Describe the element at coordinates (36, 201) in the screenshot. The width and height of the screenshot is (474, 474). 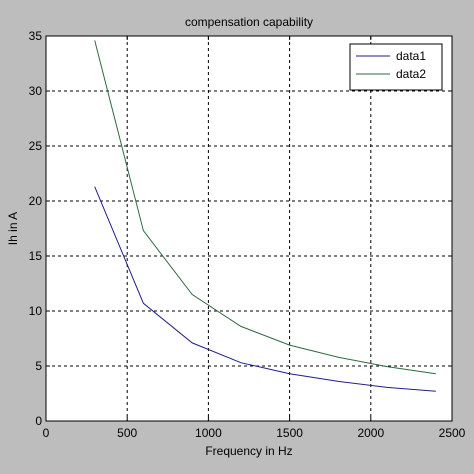
I see `y-tick-label: 20` at that location.